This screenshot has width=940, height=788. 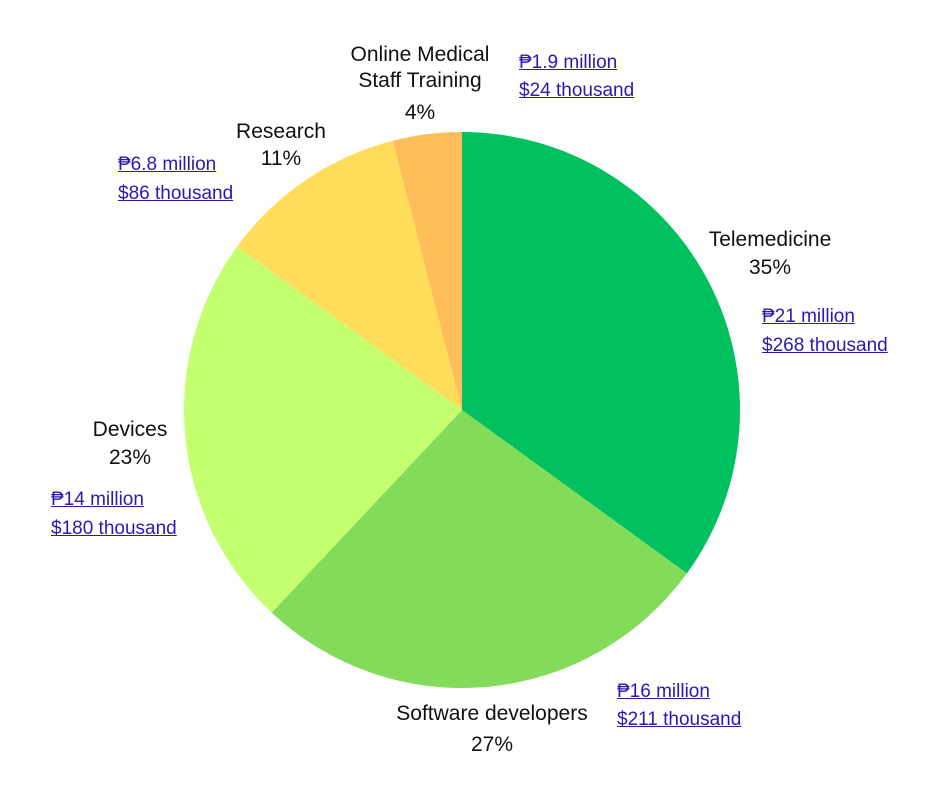 I want to click on slice-percent: 23%, so click(x=130, y=457).